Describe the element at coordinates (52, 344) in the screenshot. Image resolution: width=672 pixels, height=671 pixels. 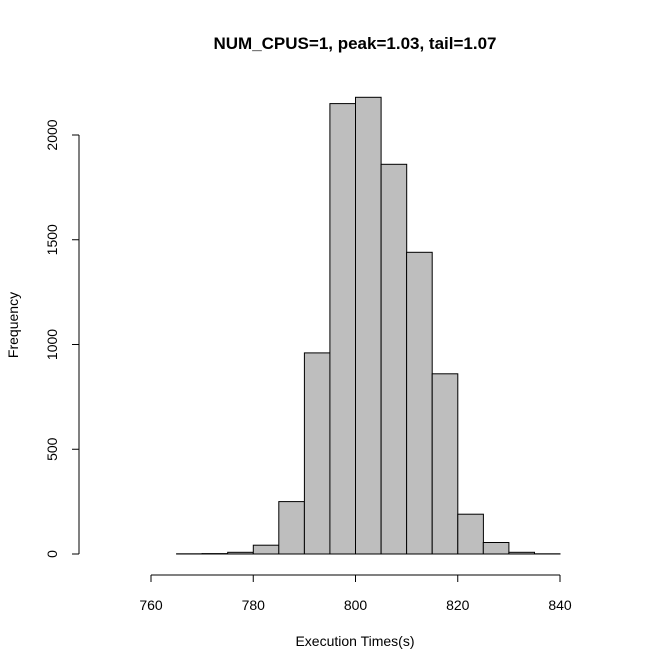
I see `y-tick-label: 1000` at that location.